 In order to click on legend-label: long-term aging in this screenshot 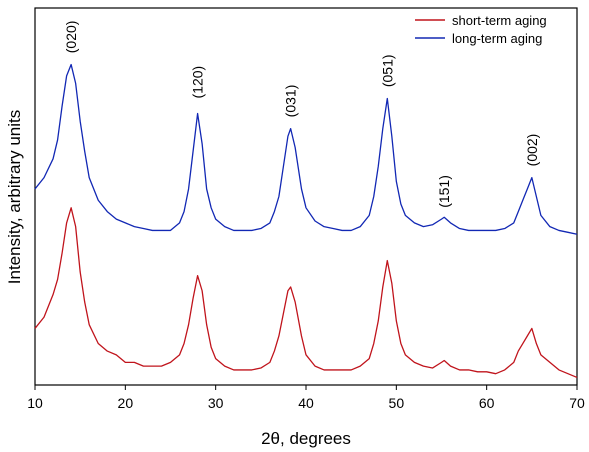, I will do `click(497, 38)`.